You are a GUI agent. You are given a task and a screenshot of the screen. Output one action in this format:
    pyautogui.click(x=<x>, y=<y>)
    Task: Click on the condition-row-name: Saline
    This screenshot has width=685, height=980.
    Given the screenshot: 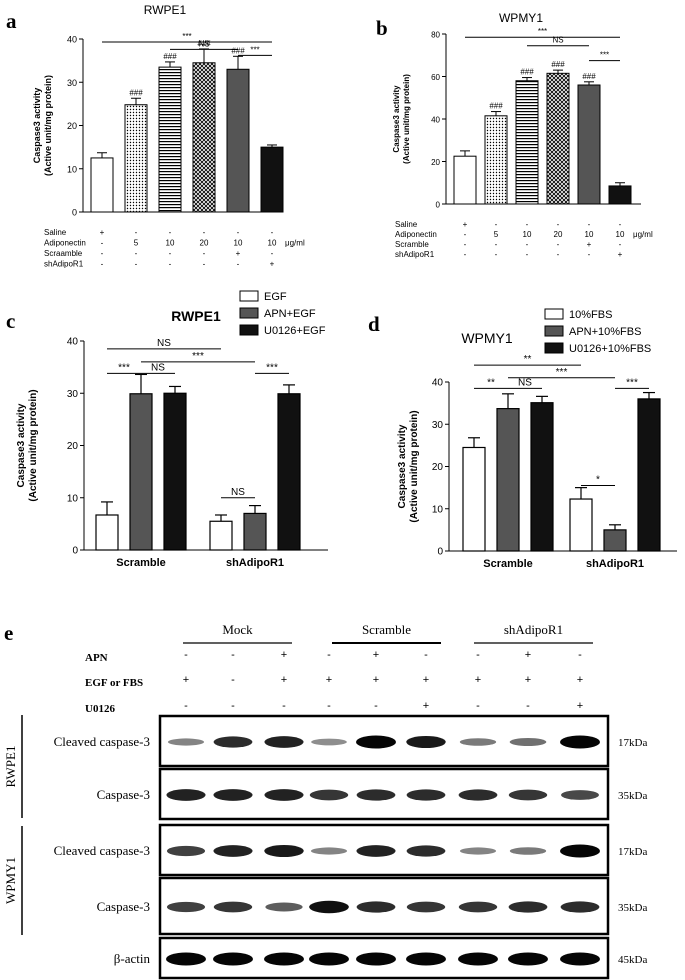 What is the action you would take?
    pyautogui.click(x=55, y=232)
    